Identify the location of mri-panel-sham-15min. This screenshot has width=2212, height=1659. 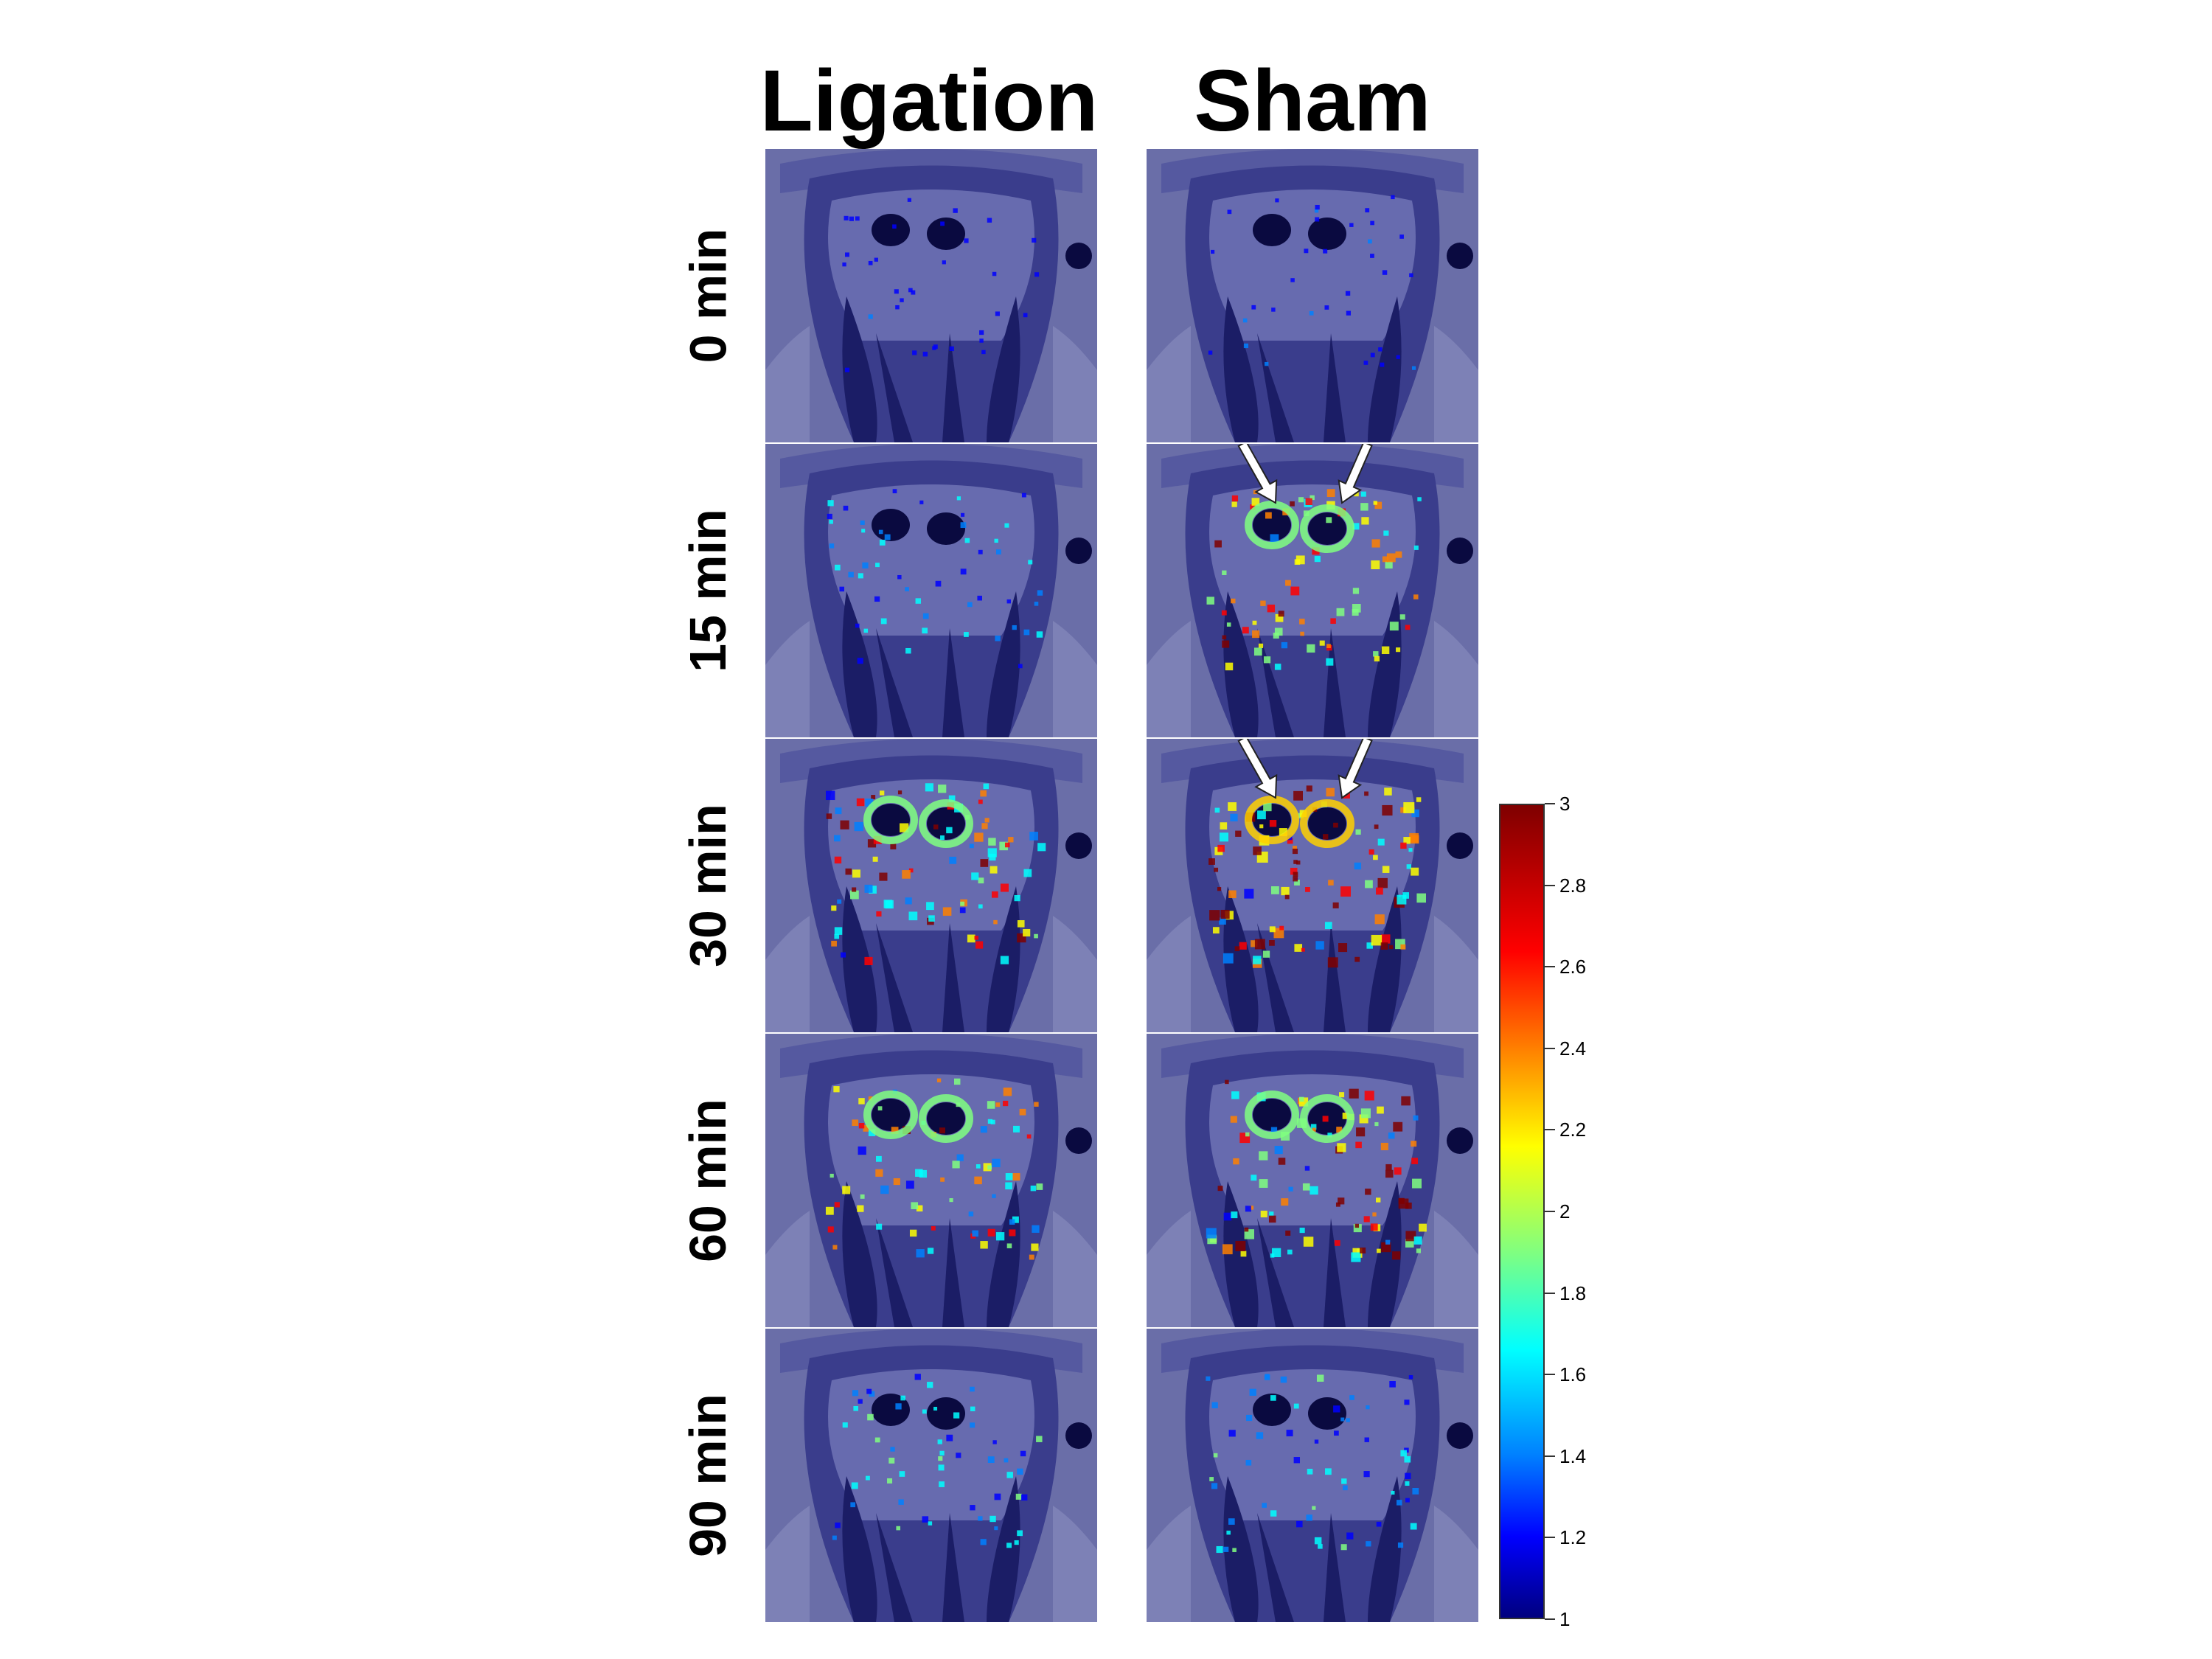
(1312, 590).